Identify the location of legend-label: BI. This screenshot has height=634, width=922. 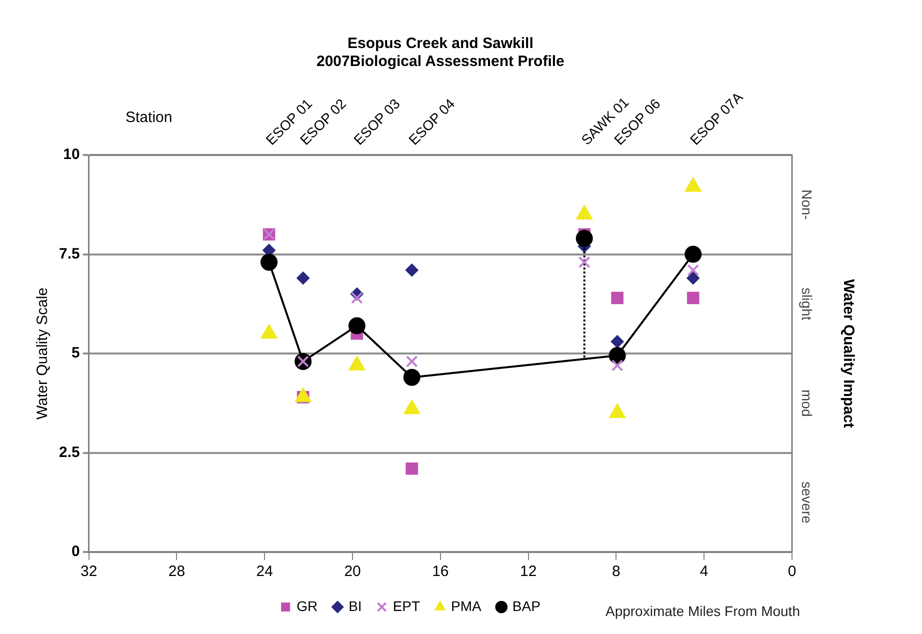
(355, 606).